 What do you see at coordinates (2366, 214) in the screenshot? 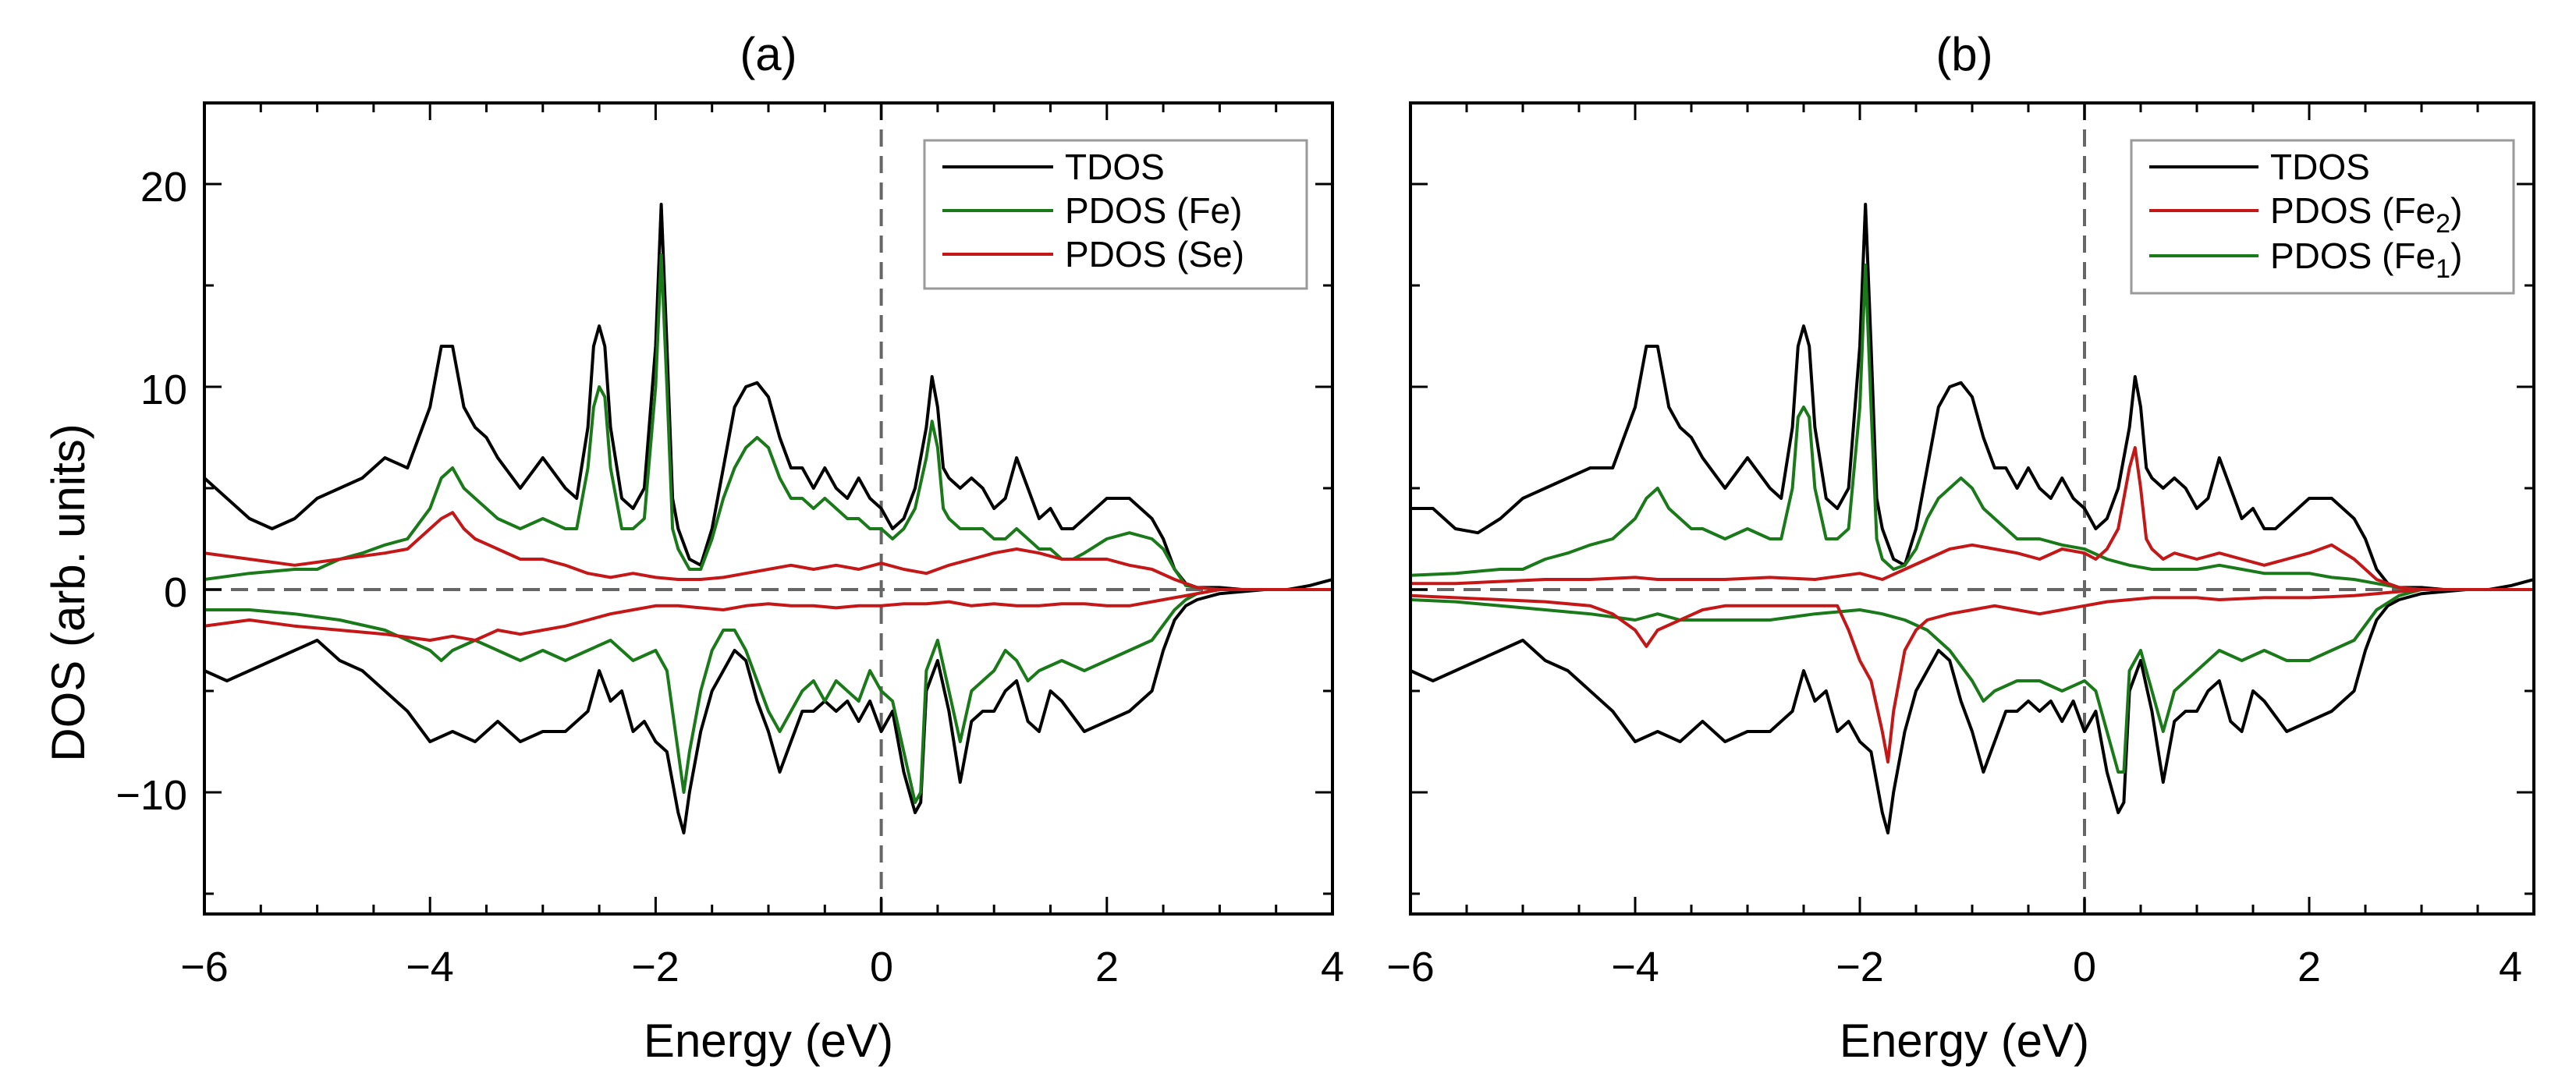
I see `legend-label-pdos-fe2: PDOS (Fe2)` at bounding box center [2366, 214].